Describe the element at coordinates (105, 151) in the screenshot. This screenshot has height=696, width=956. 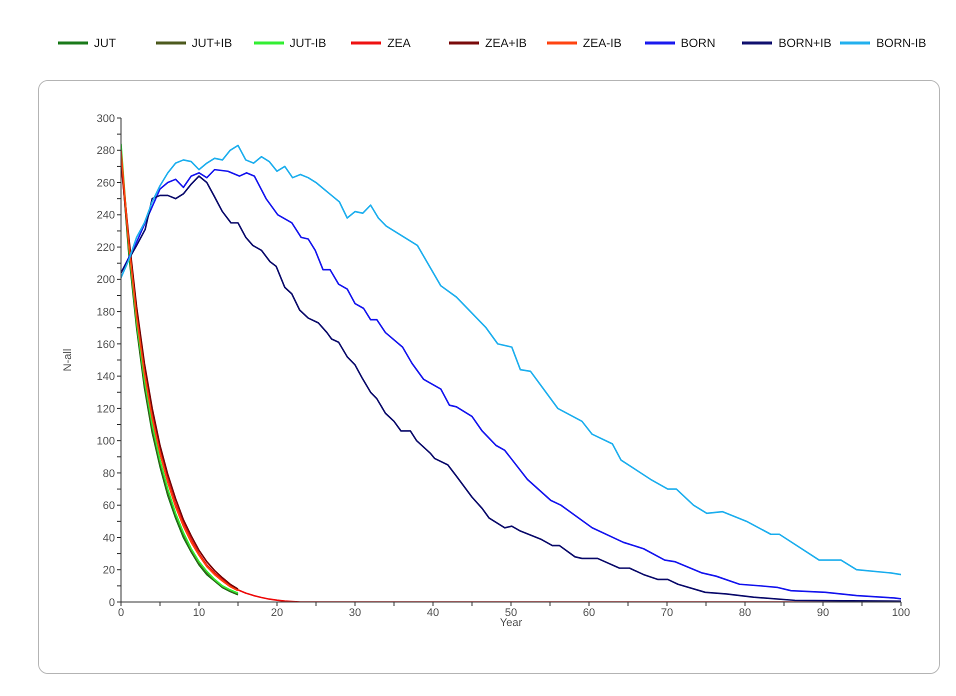
I see `y-tick-label: 280` at that location.